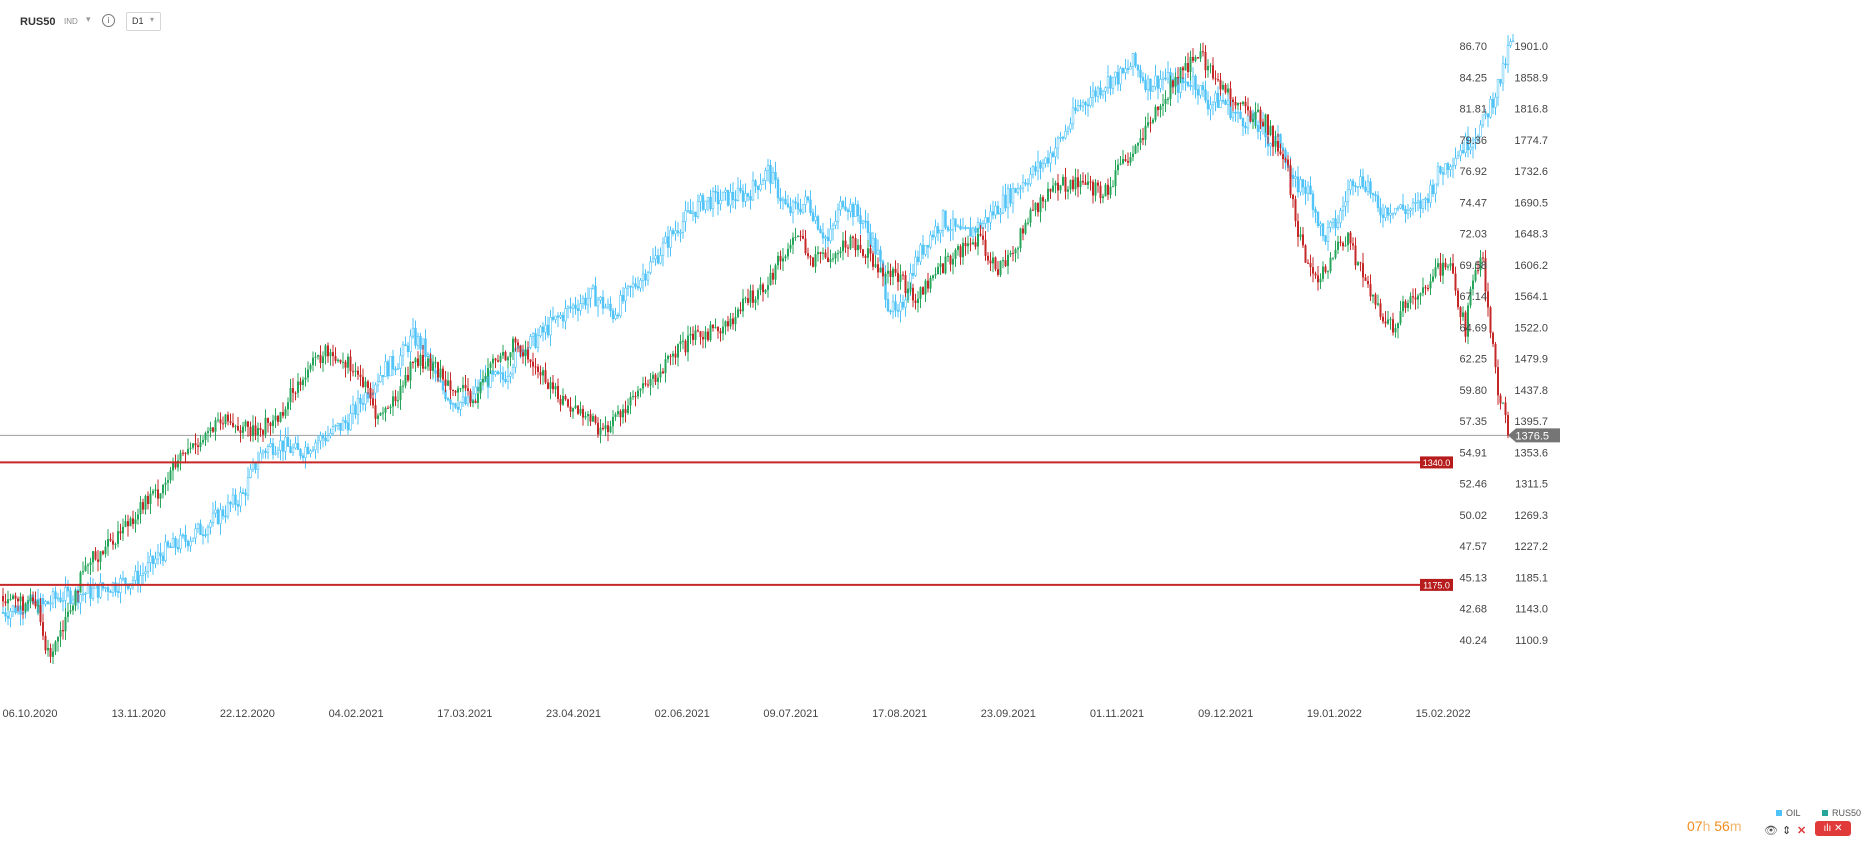 The width and height of the screenshot is (1866, 865). I want to click on remove-instrument-button: ılı ✕, so click(1833, 828).